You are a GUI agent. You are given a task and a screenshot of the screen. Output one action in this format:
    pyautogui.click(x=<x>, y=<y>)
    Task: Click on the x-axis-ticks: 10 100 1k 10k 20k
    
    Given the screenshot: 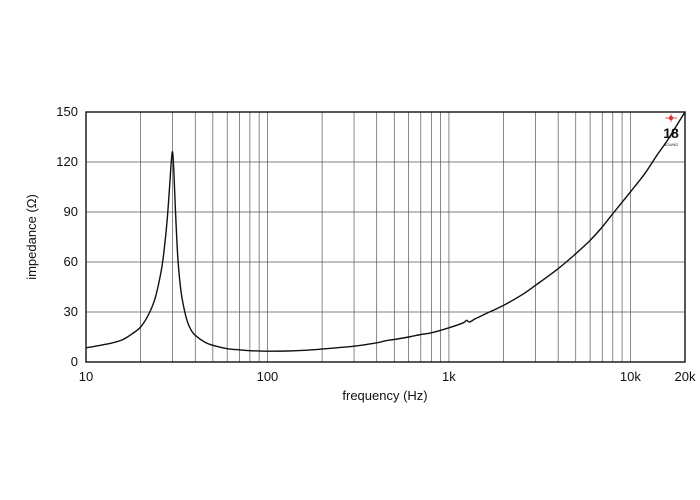 What is the action you would take?
    pyautogui.click(x=387, y=376)
    